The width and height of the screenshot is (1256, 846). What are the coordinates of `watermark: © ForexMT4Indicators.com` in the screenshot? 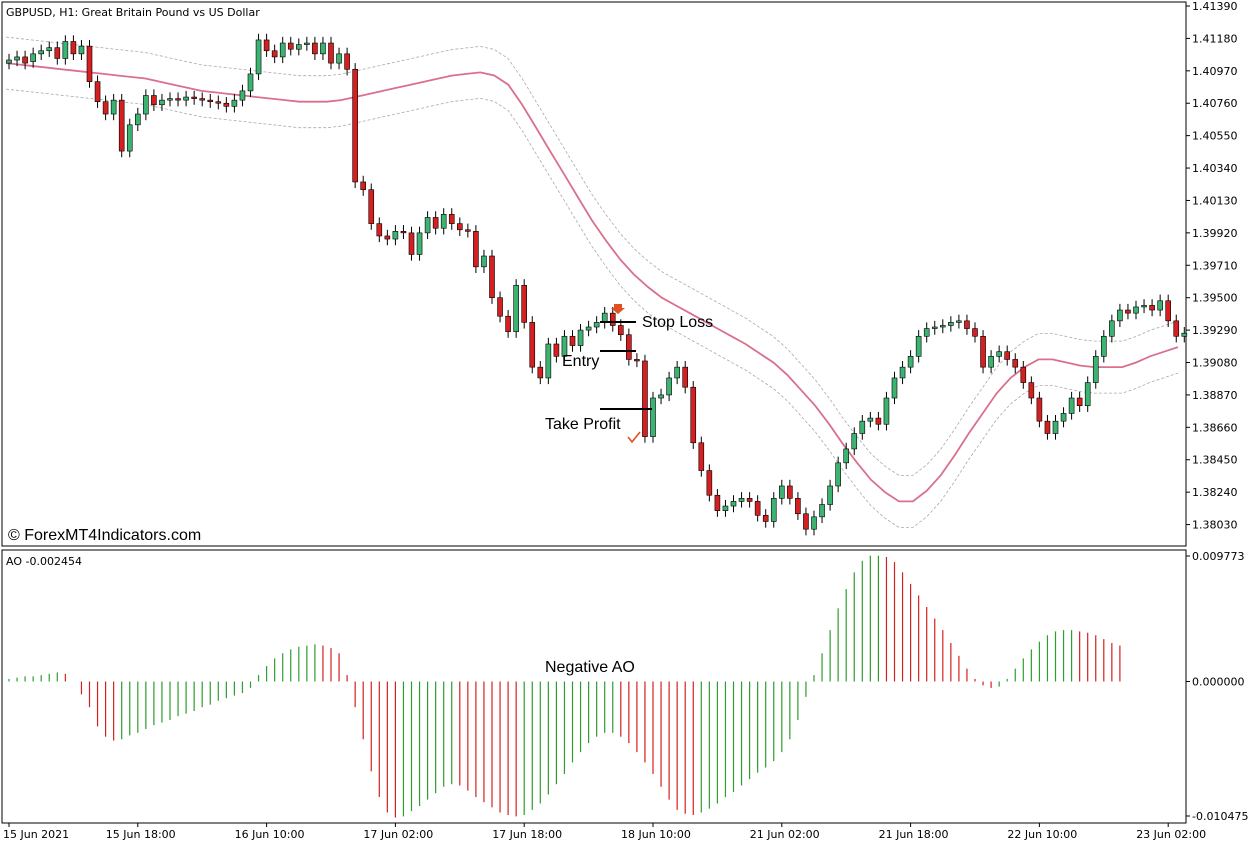 It's located at (104, 535).